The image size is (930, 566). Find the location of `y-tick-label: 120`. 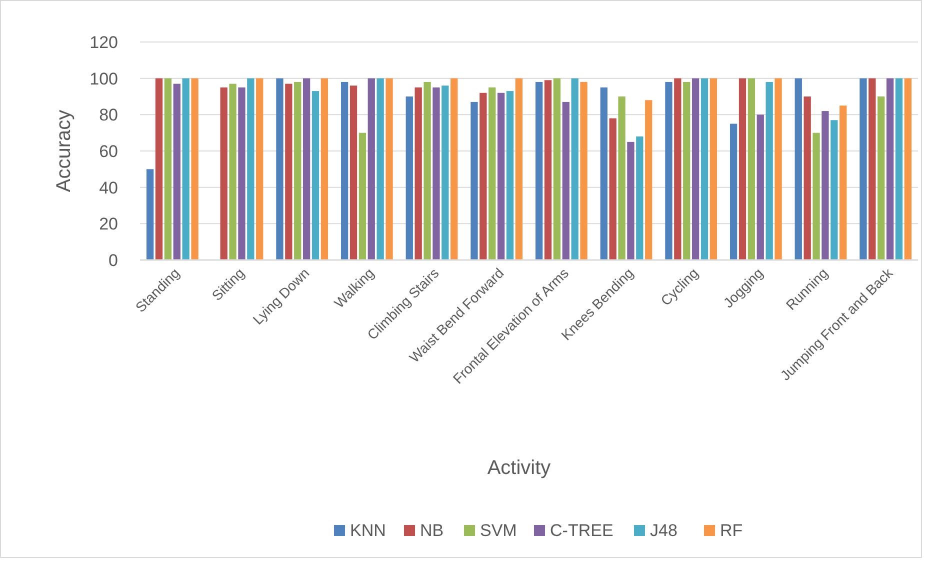

y-tick-label: 120 is located at coordinates (104, 42).